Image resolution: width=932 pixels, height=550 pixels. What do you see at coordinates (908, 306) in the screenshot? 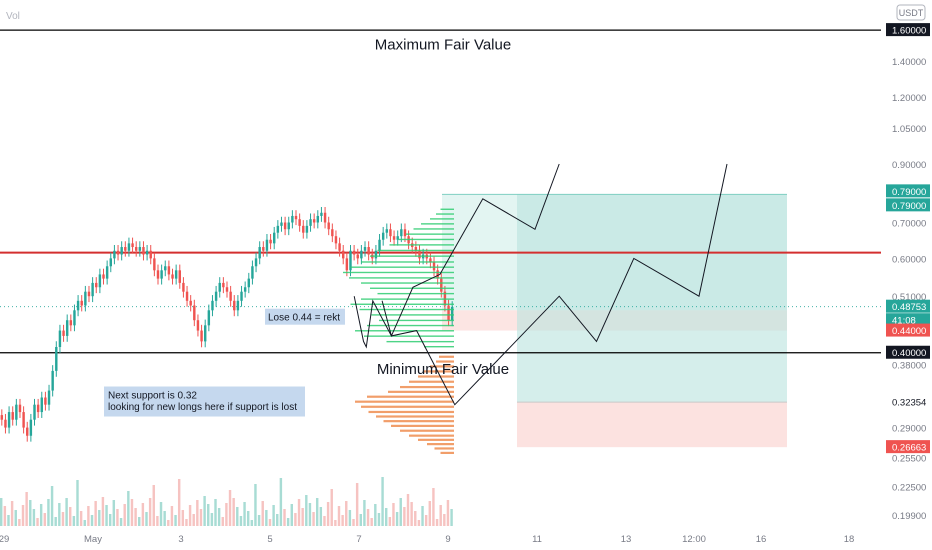
I see `price-label: 0.48753` at bounding box center [908, 306].